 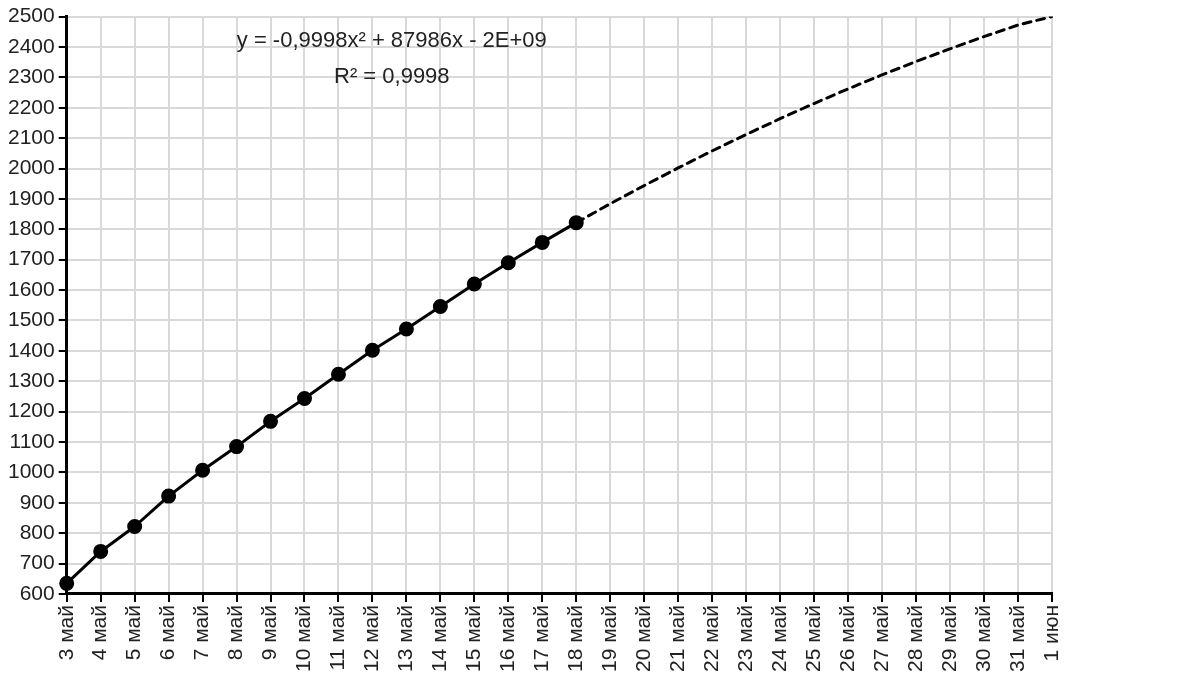 What do you see at coordinates (1050, 633) in the screenshot?
I see `x-tick-label: 1 июн` at bounding box center [1050, 633].